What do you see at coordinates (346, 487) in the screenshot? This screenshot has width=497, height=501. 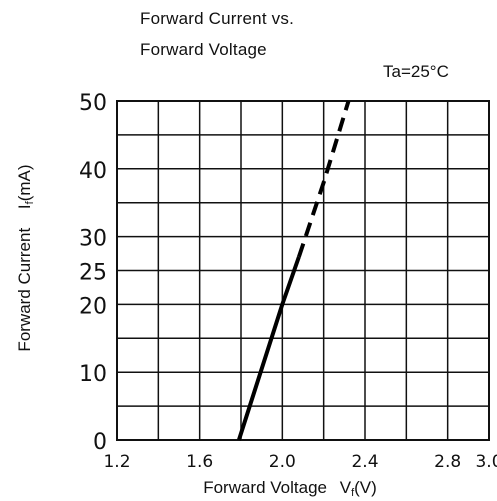 I see `x-axis-symbol: V` at bounding box center [346, 487].